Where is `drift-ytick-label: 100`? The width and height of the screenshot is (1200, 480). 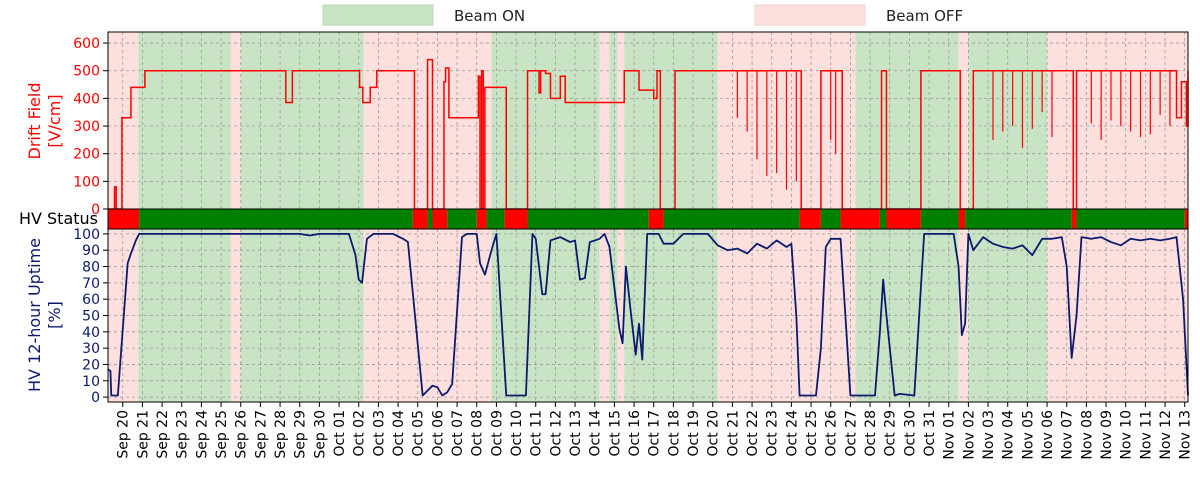
drift-ytick-label: 100 is located at coordinates (86, 182).